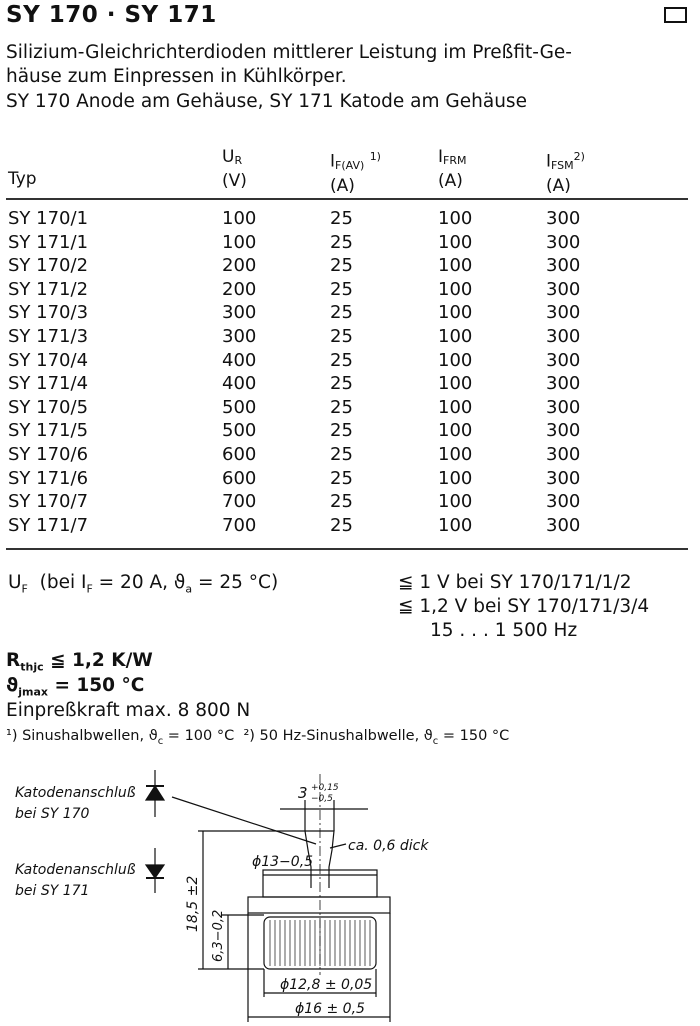  I want to click on table-row: SY 171/3 300 25 100 300, so click(350, 338).